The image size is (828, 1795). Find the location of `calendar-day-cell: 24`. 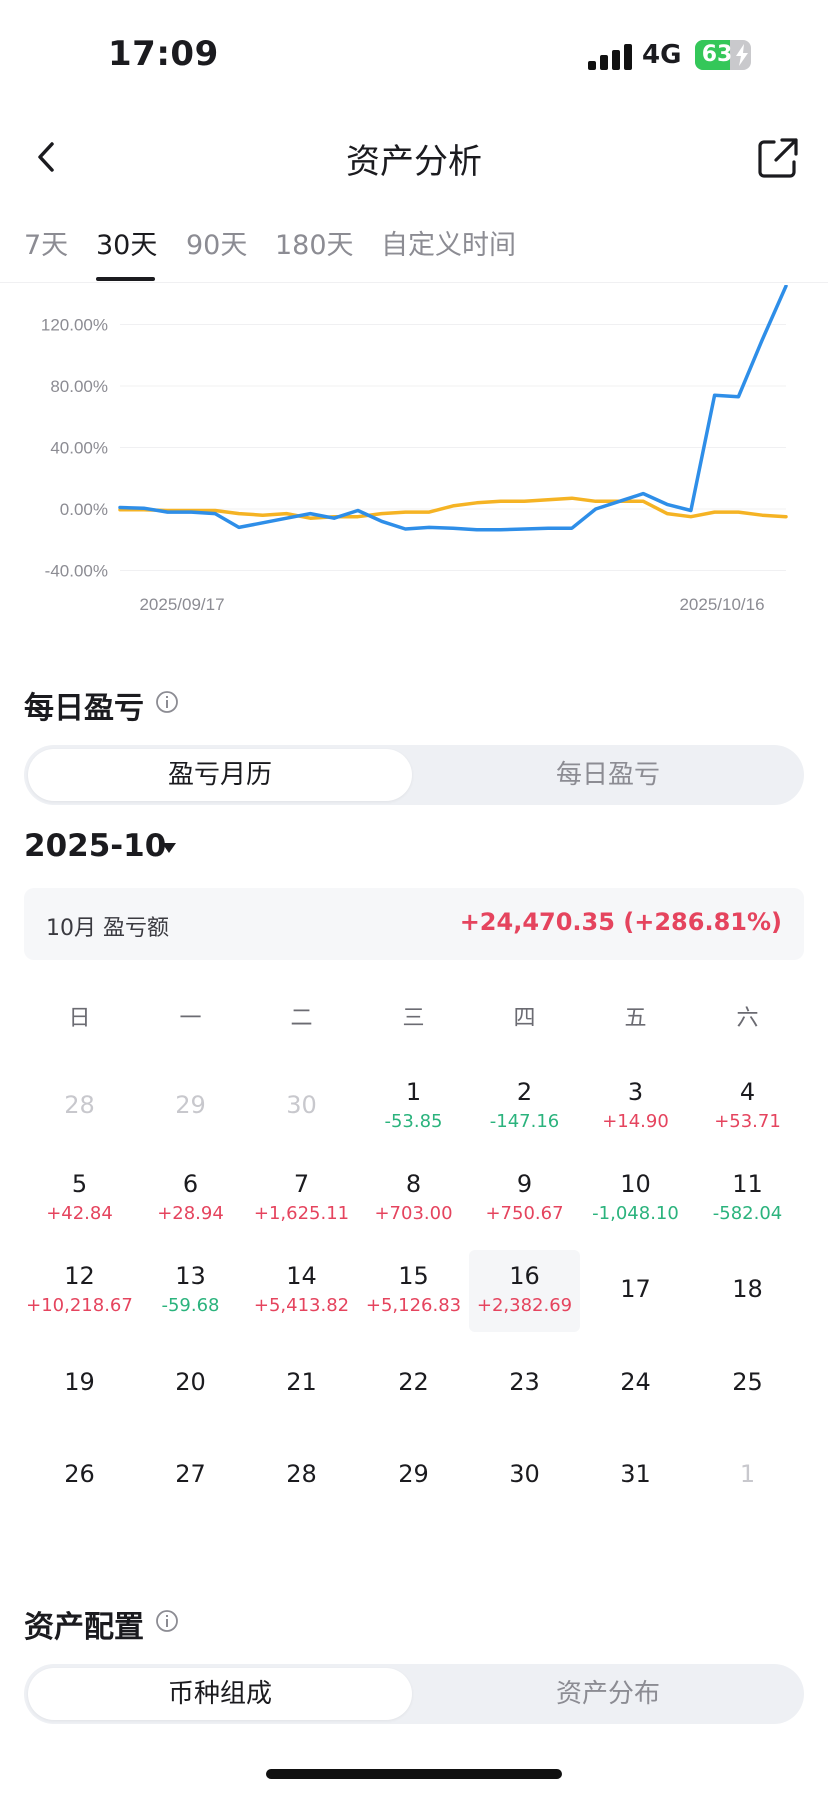

calendar-day-cell: 24 is located at coordinates (635, 1384).